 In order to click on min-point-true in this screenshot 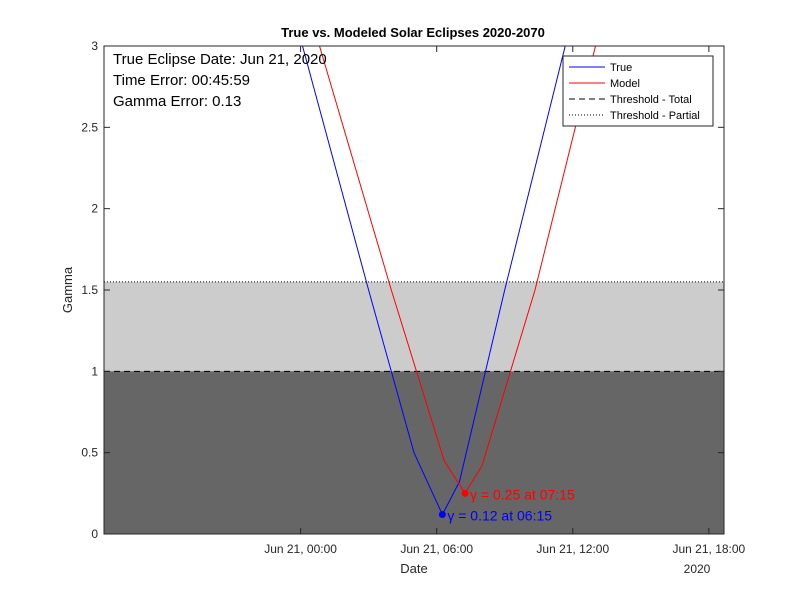, I will do `click(442, 514)`.